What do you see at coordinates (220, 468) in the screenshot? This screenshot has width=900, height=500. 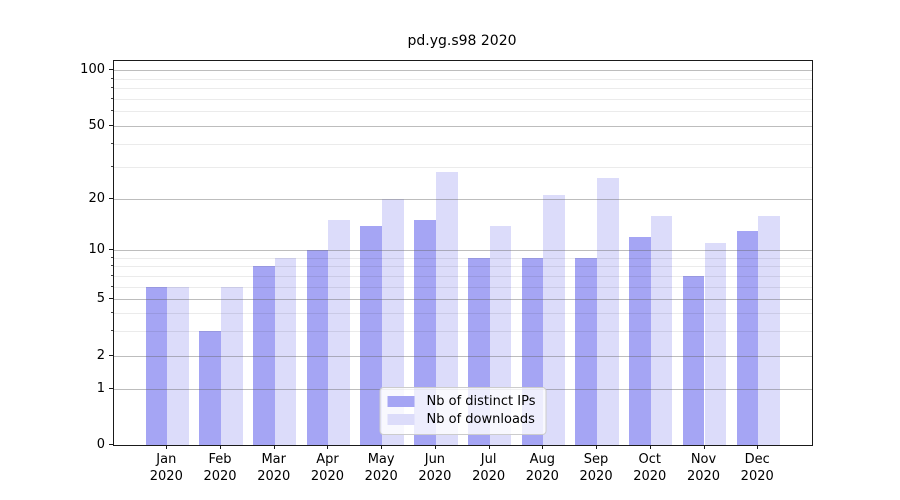 I see `x-tick-label-feb: Feb 2020` at bounding box center [220, 468].